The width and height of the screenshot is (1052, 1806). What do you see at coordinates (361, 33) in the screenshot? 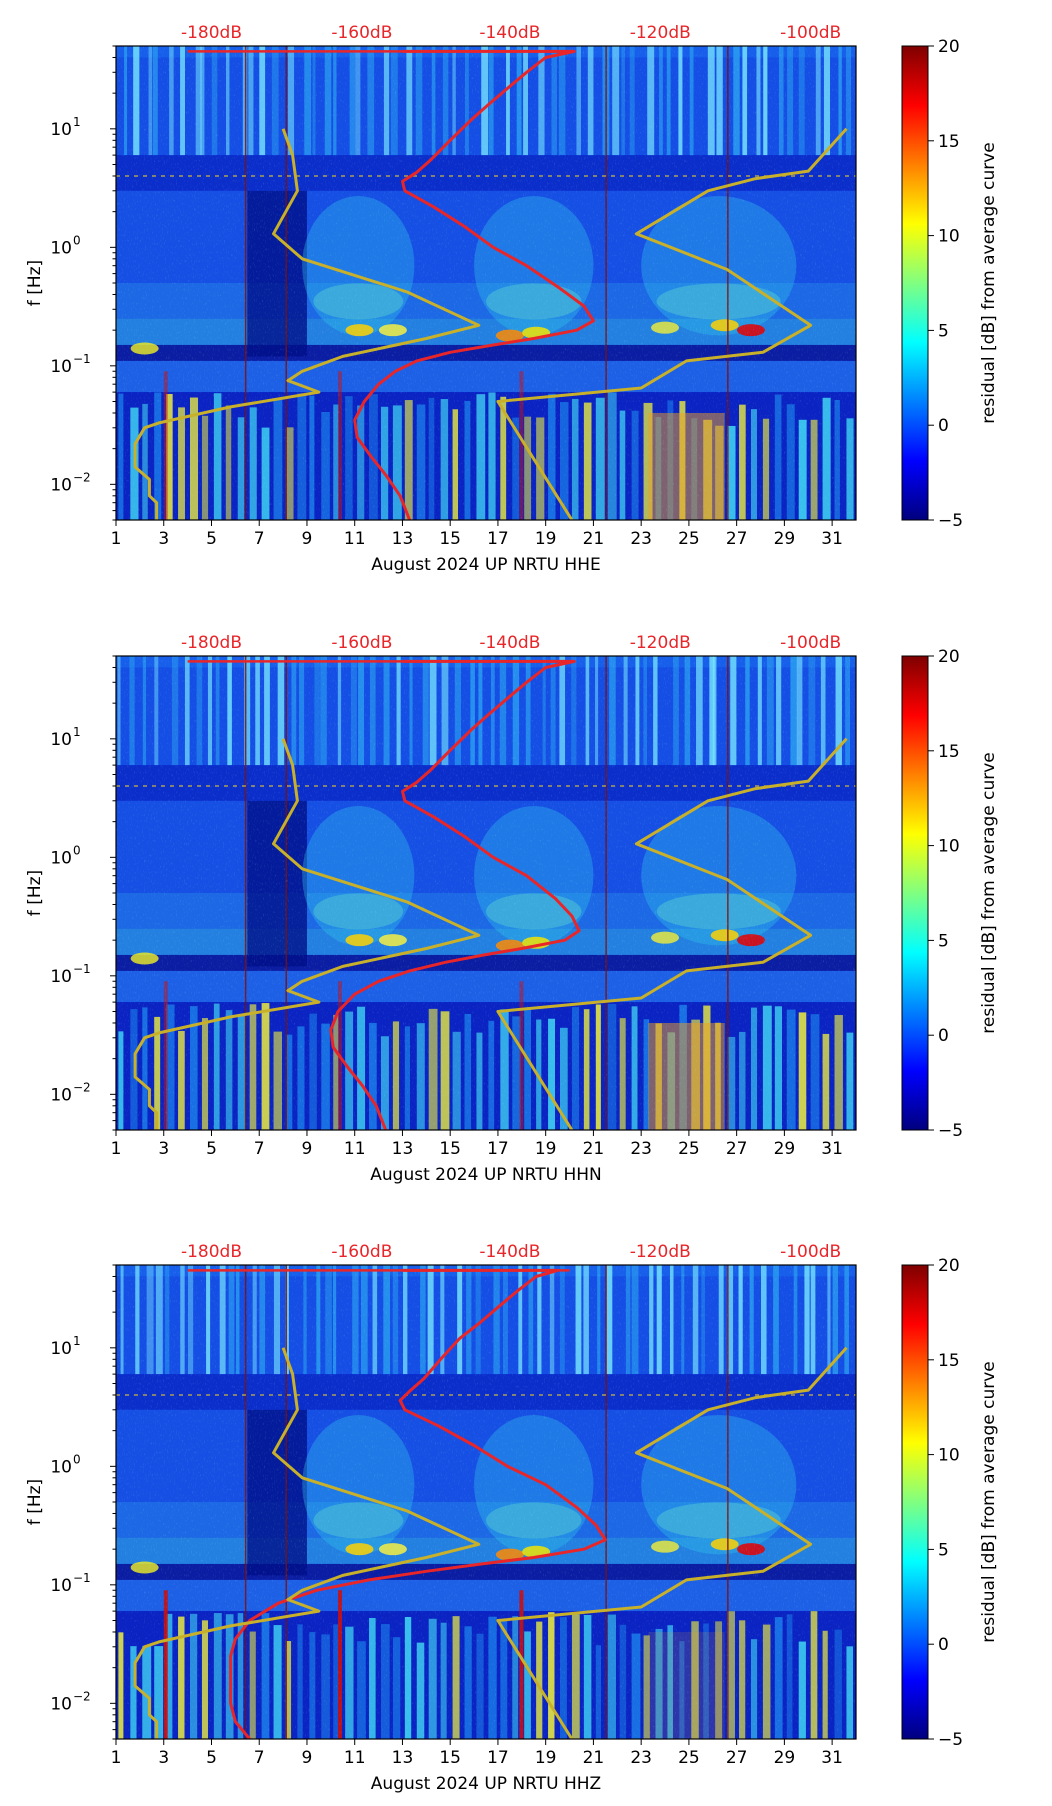
I see `db-scale-label: -160dB` at bounding box center [361, 33].